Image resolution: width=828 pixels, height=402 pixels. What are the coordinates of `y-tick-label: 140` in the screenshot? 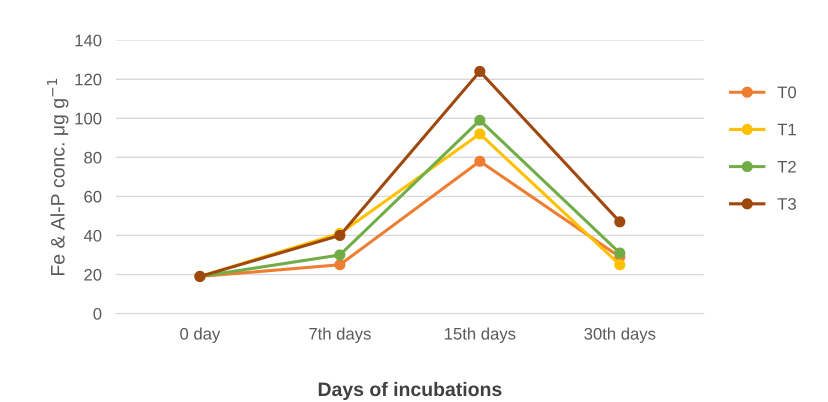 It's located at (88, 40).